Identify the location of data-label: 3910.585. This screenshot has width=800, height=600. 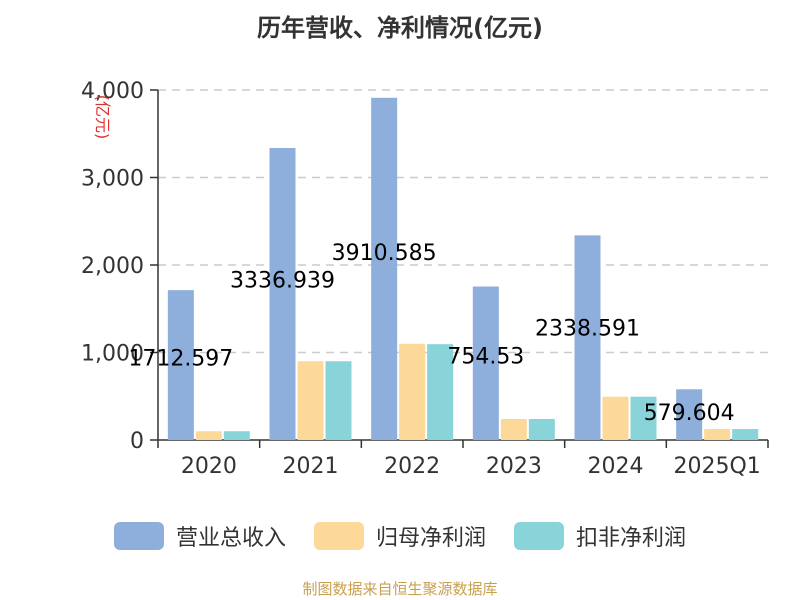
(384, 253).